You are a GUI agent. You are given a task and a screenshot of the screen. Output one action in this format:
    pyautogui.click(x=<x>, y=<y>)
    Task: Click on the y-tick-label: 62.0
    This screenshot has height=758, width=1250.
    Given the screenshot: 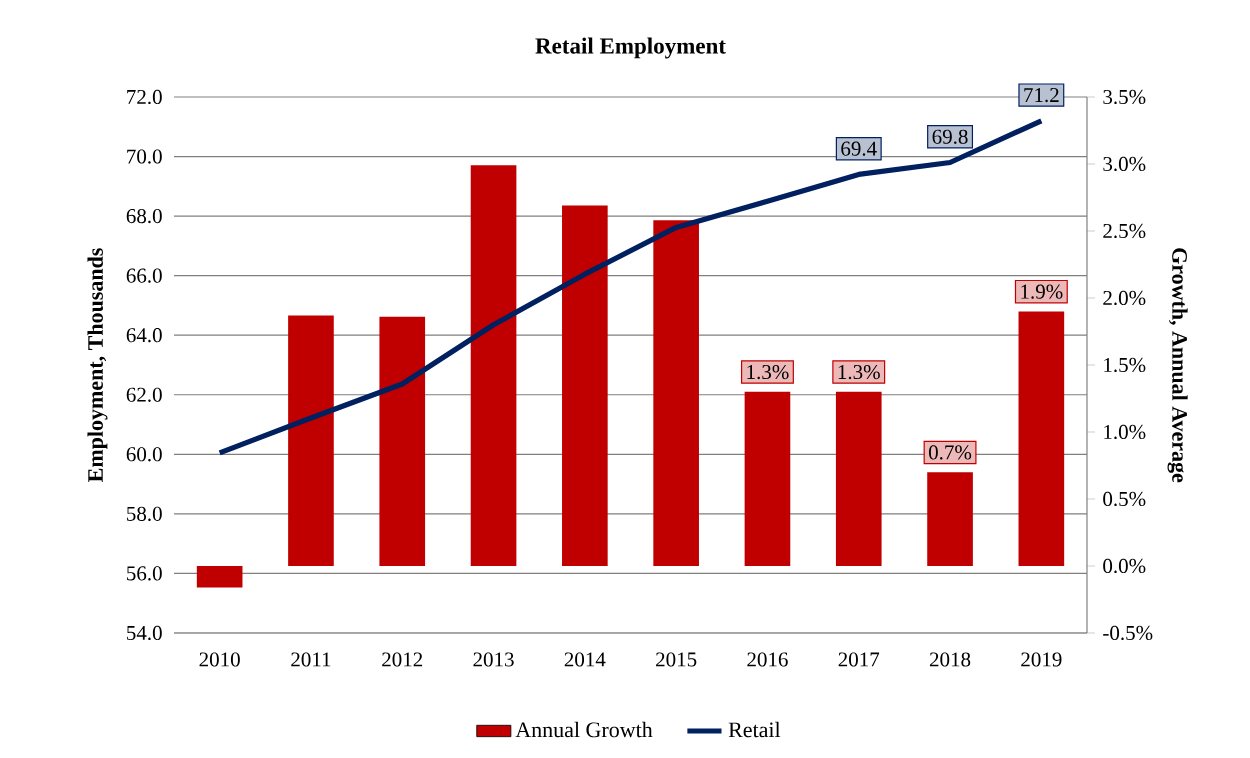 What is the action you would take?
    pyautogui.click(x=144, y=394)
    